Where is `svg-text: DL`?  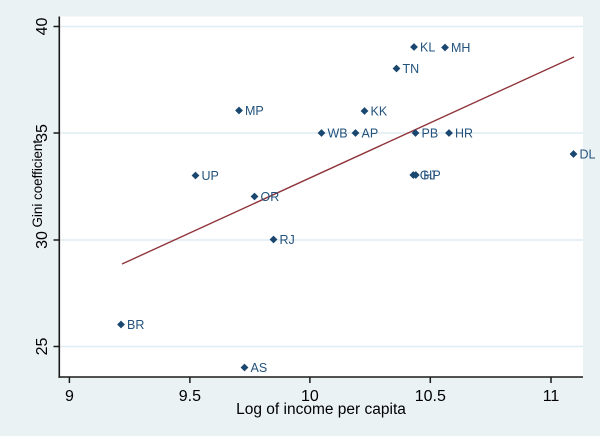
svg-text: DL is located at coordinates (588, 155).